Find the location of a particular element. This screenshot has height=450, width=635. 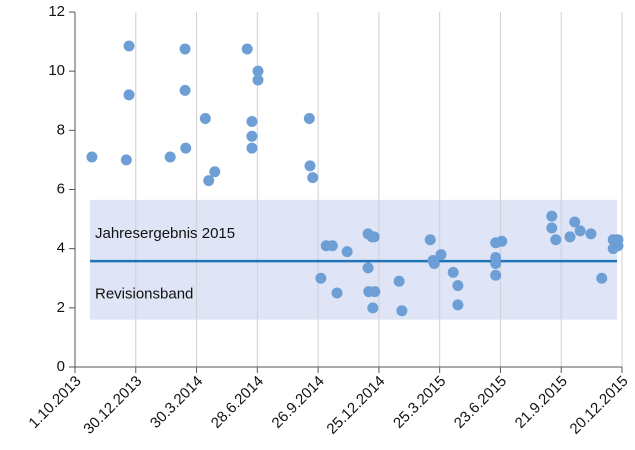

y-tick-label: 10 is located at coordinates (56, 70).